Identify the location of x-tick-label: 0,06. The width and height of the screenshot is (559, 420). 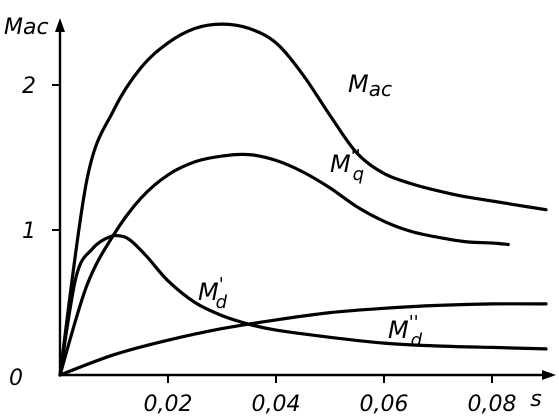
(384, 404).